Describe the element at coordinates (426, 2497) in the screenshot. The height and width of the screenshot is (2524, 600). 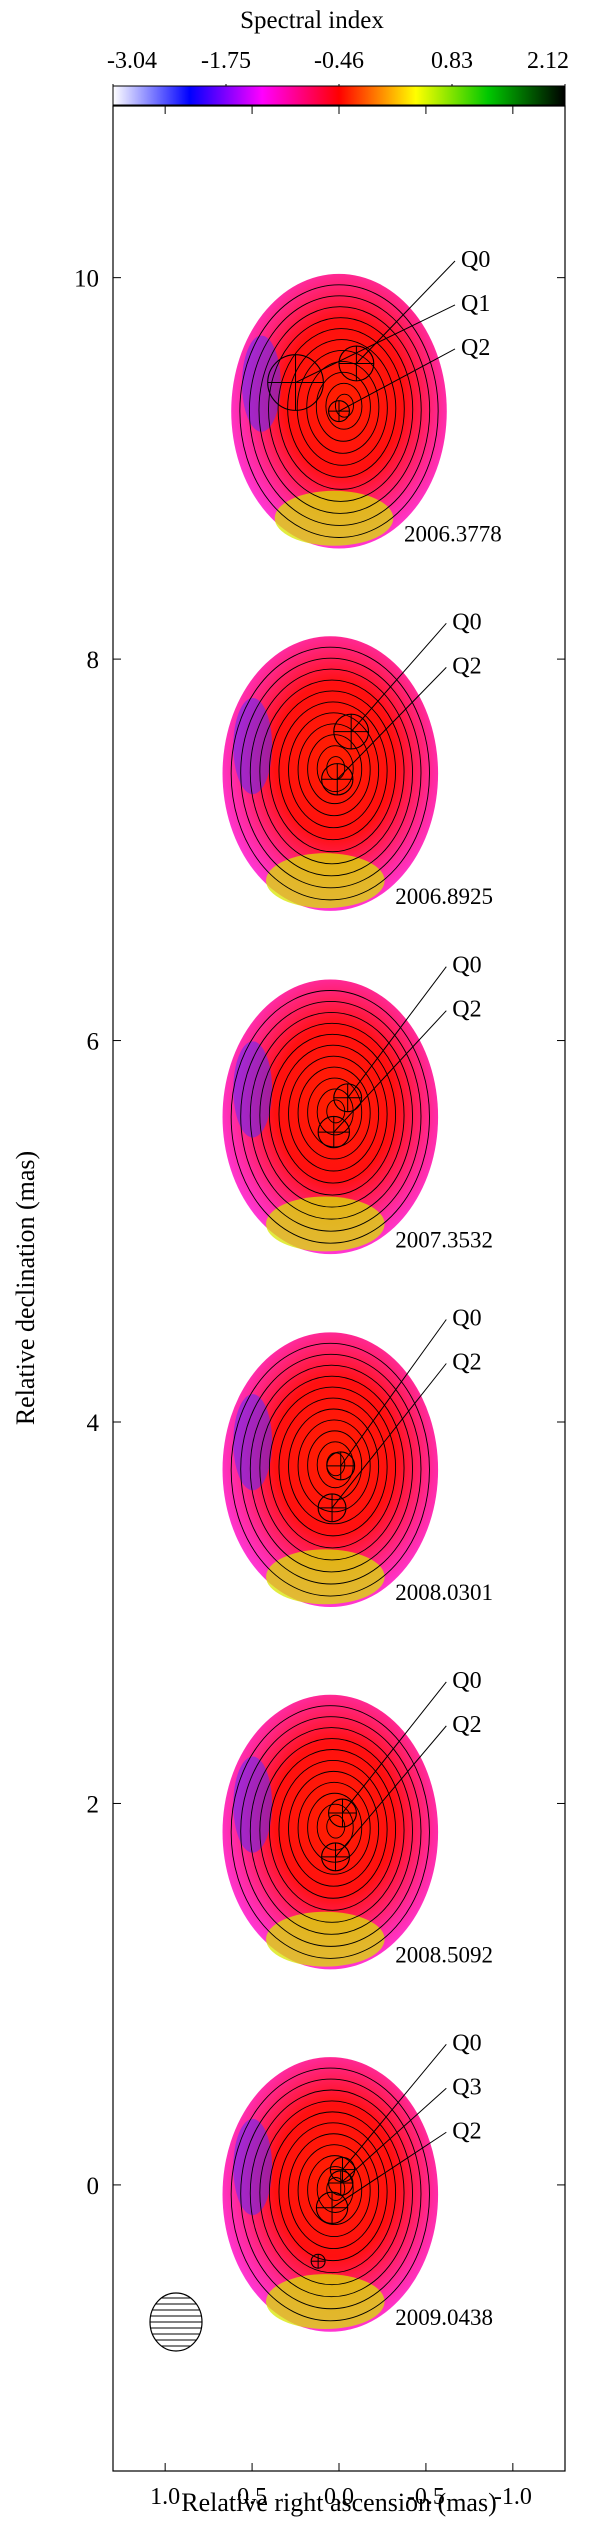
I see `x-tick-label: -0.5` at that location.